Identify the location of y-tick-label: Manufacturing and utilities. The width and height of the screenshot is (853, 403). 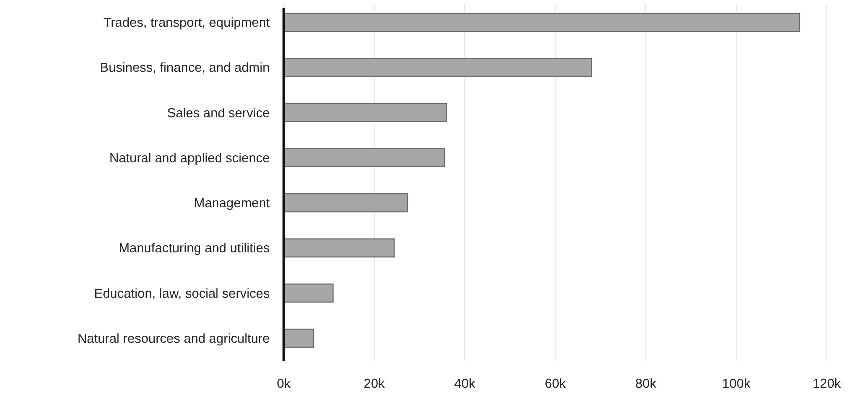
(194, 248).